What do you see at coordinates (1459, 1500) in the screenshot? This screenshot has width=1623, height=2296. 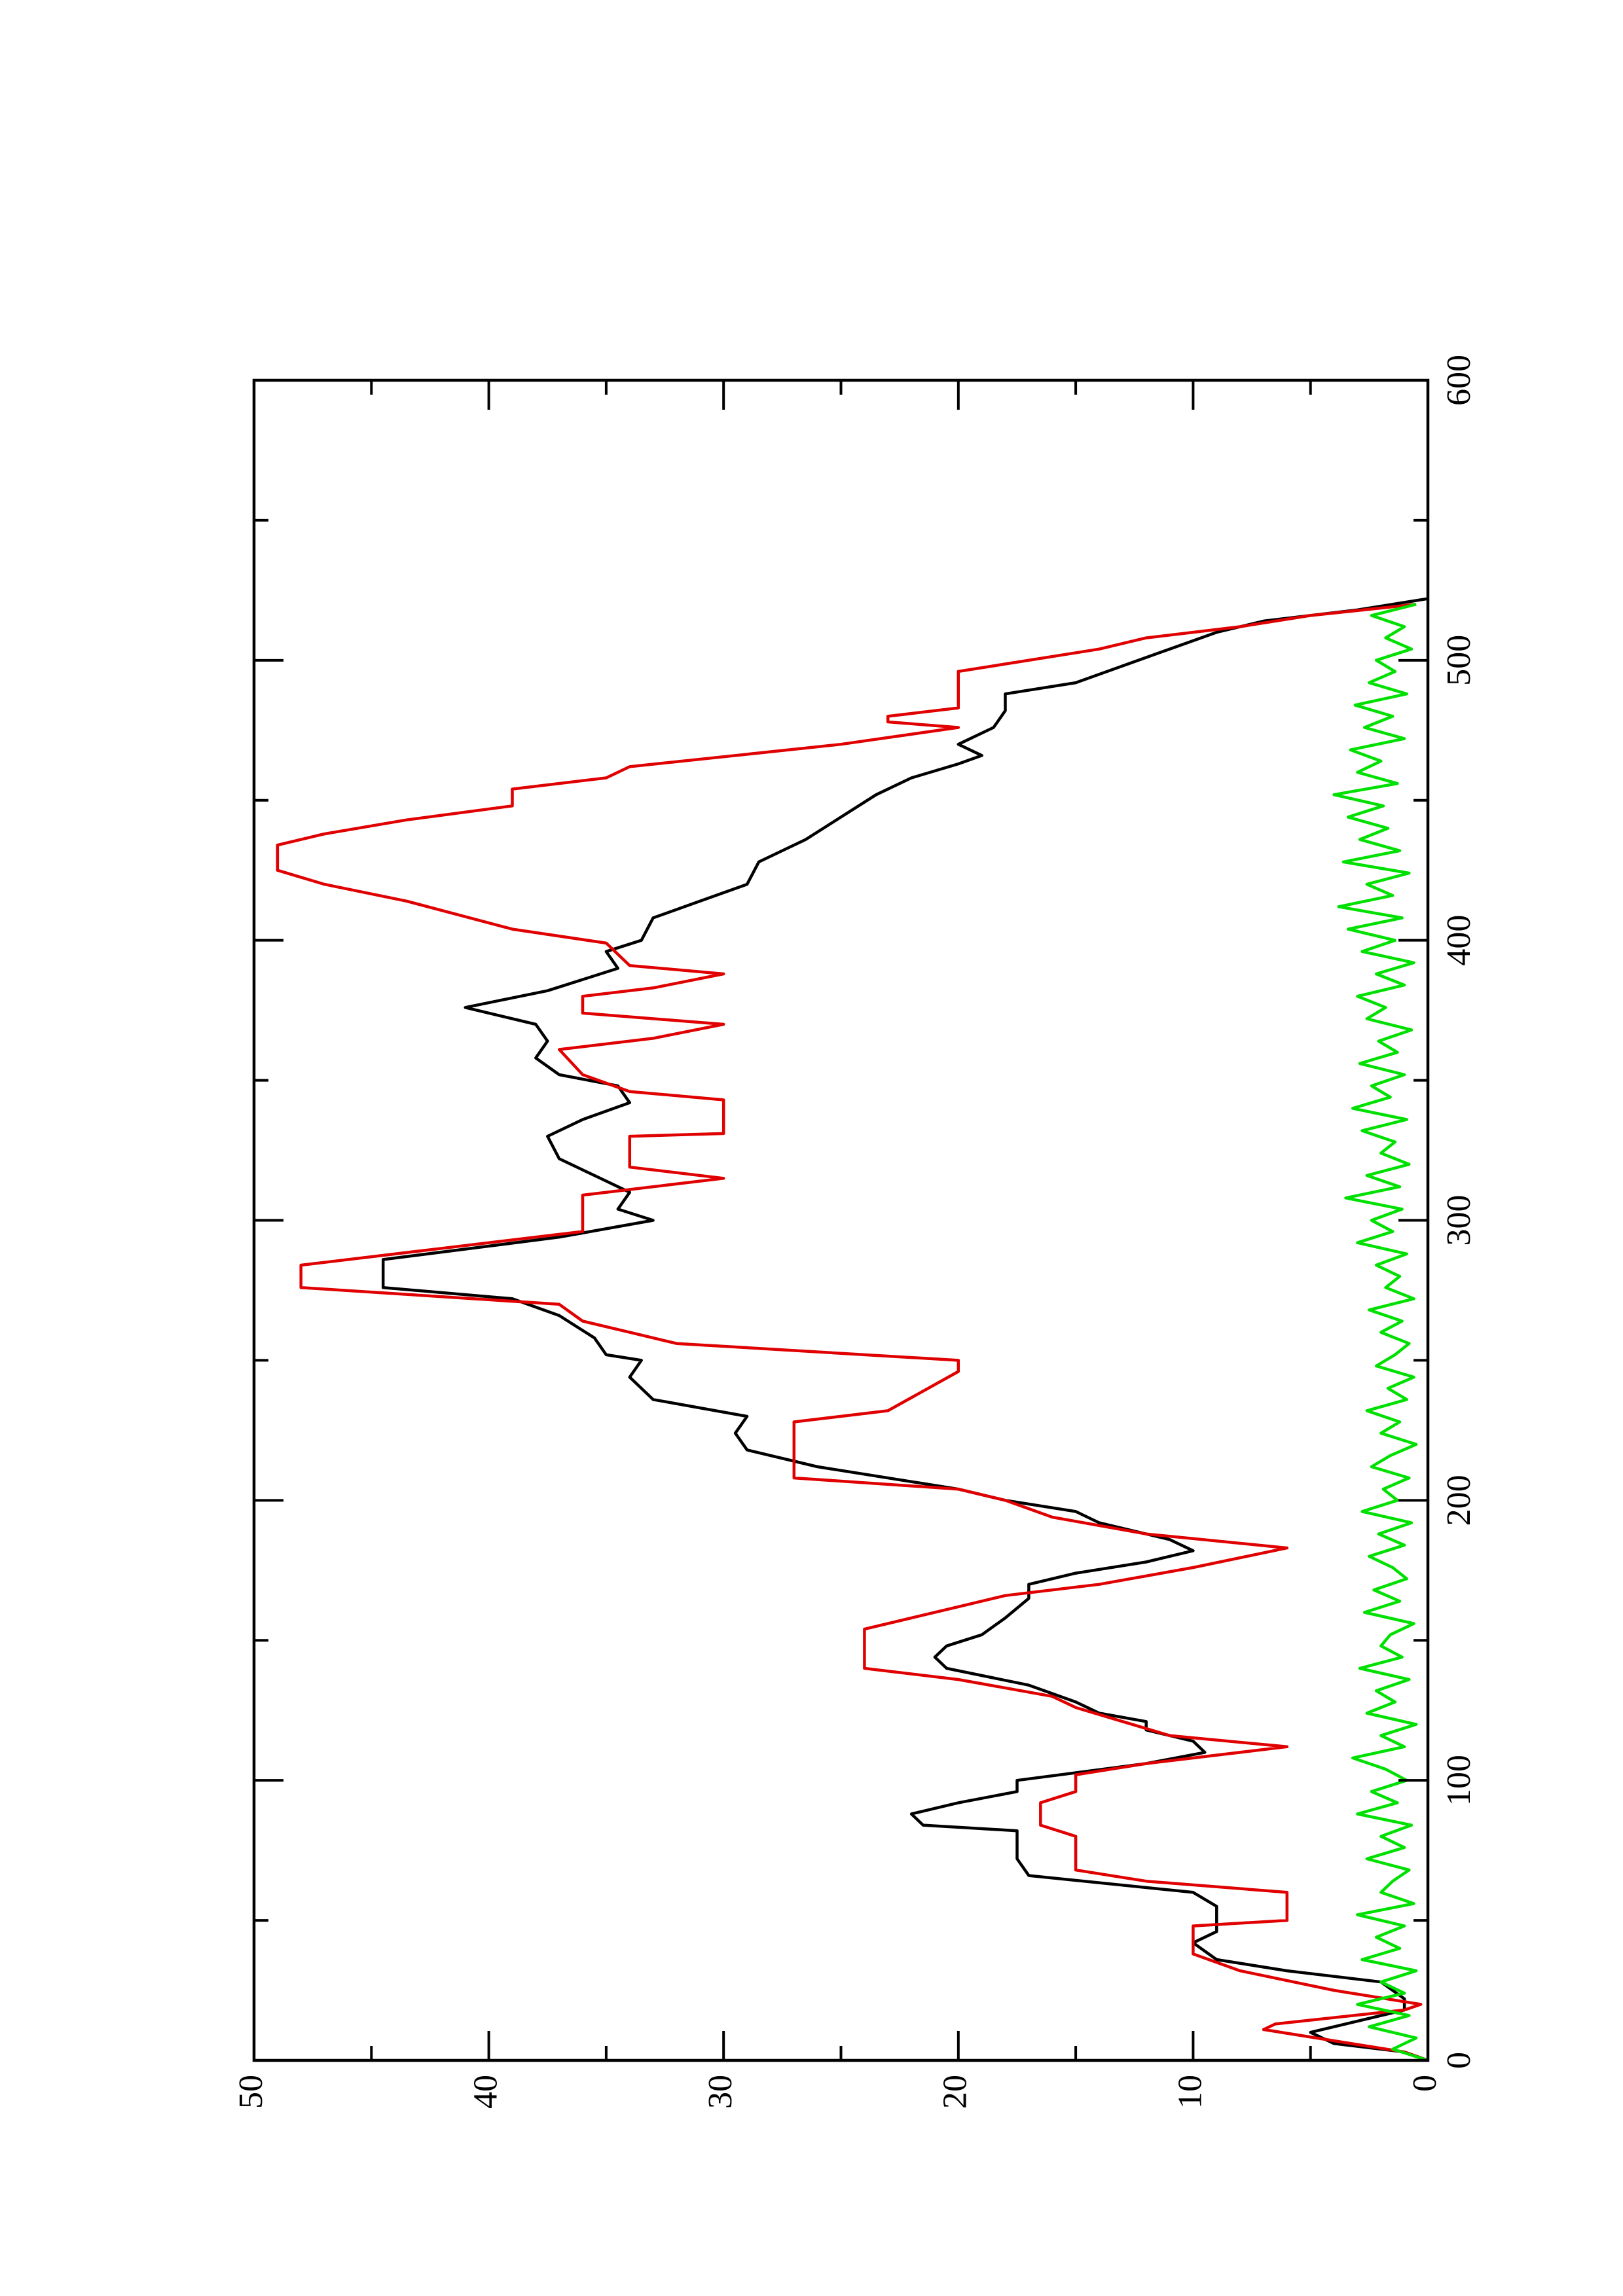 I see `x-tick-label: 200` at bounding box center [1459, 1500].